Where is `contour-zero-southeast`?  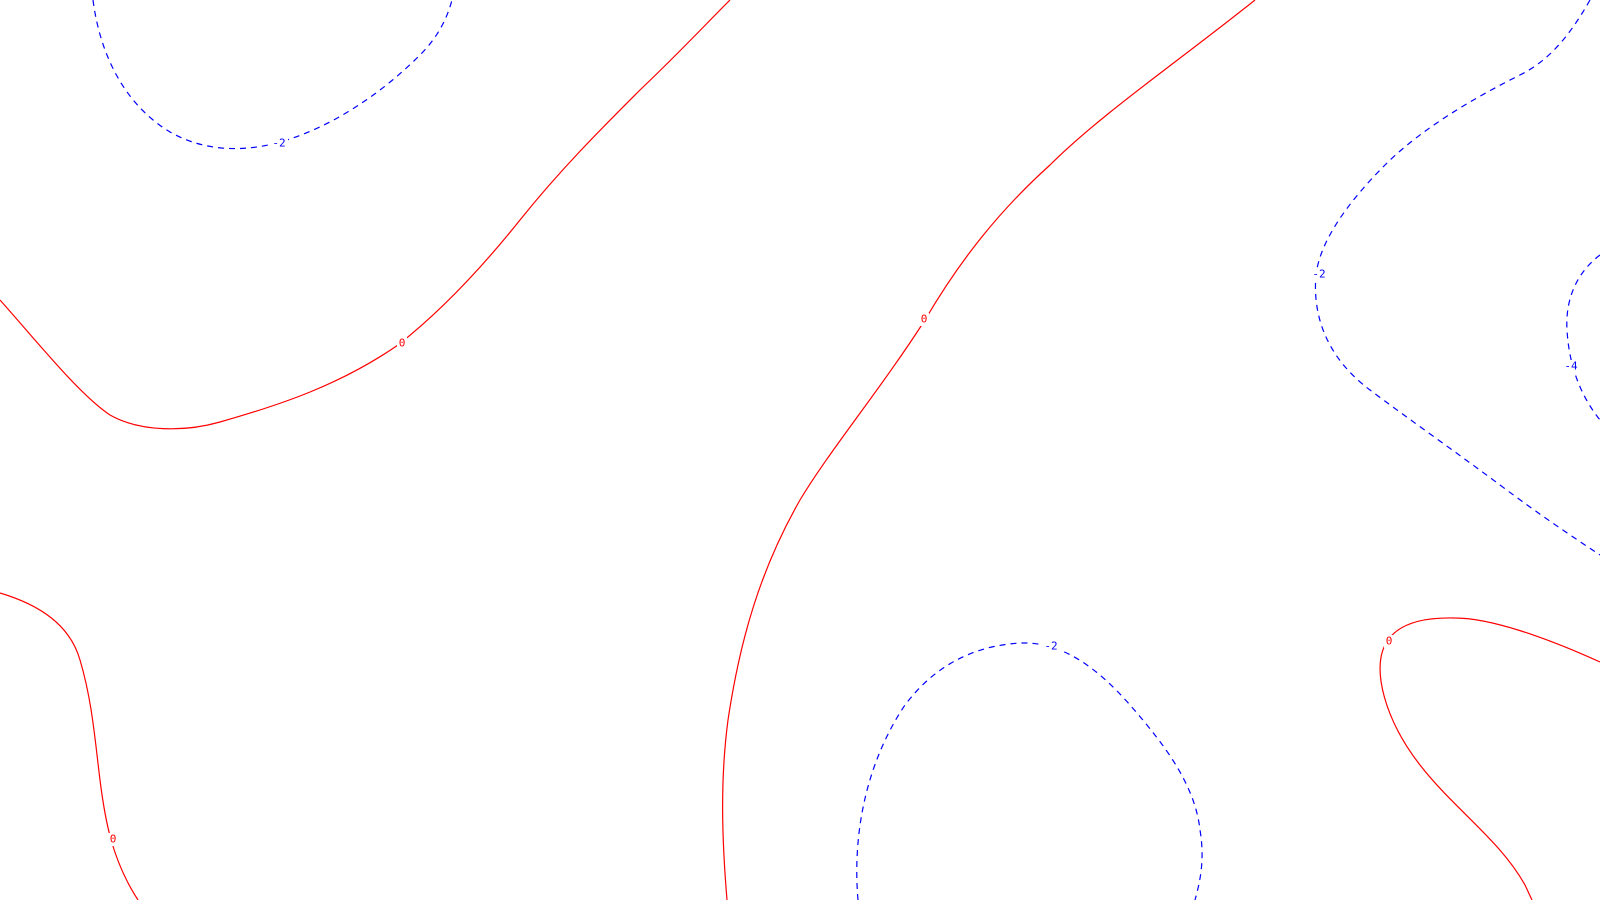
contour-zero-southeast is located at coordinates (1489, 758).